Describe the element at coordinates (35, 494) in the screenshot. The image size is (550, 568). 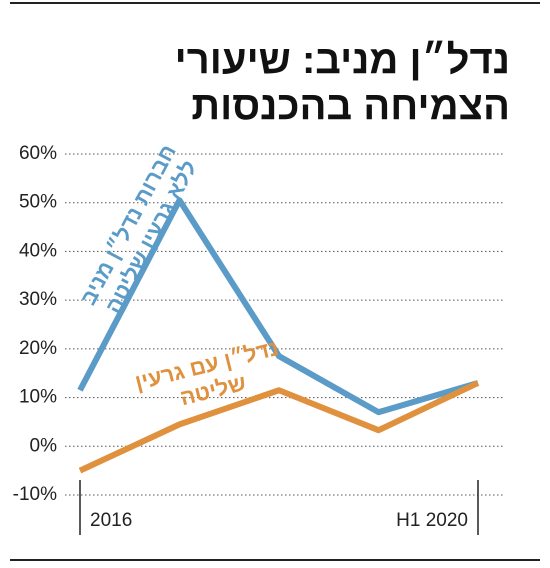
I see `y-tick-label: -10%` at that location.